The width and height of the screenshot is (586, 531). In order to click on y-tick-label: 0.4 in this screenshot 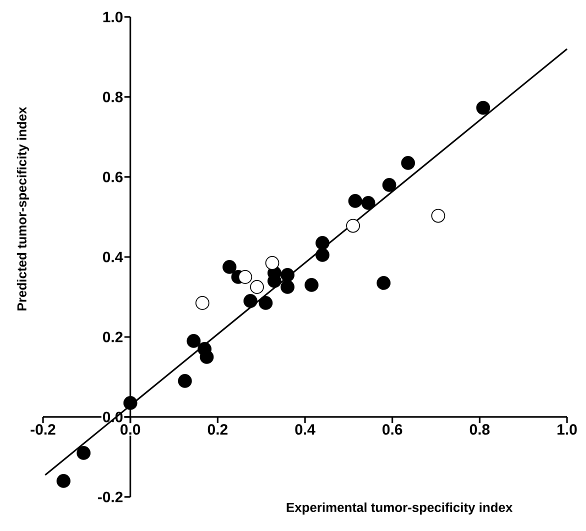, I will do `click(113, 257)`.